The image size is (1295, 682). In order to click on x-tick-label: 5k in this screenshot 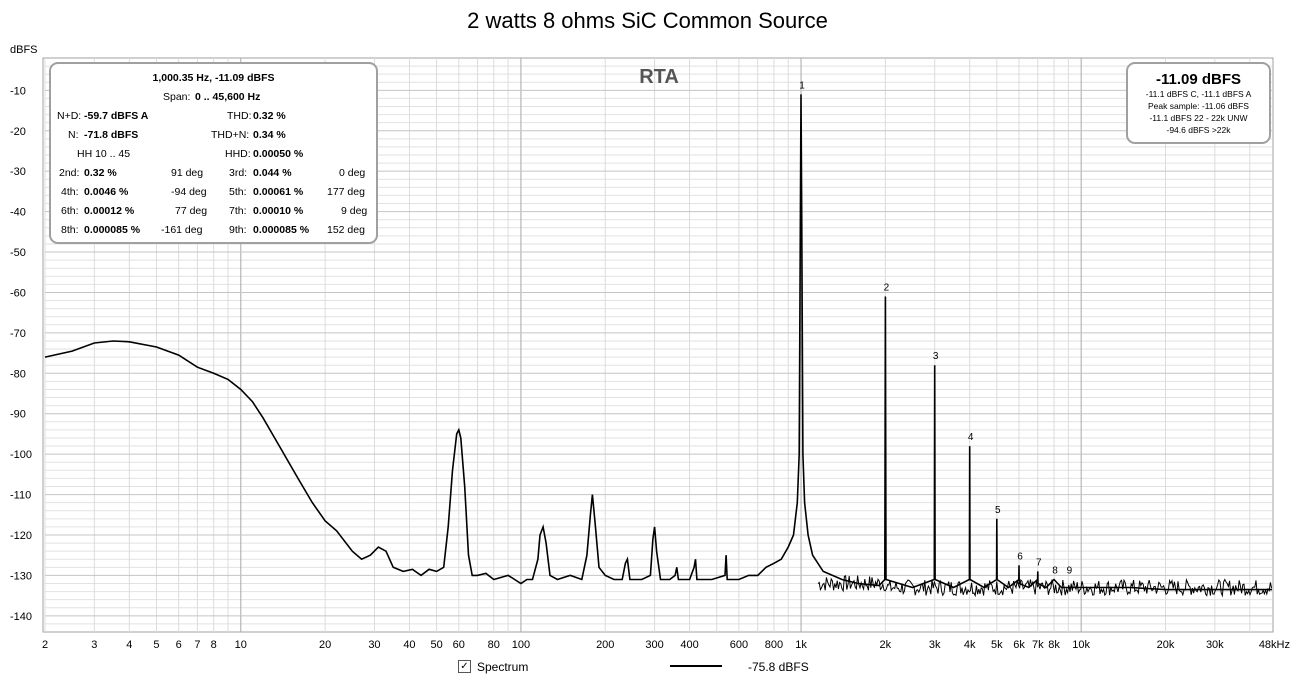, I will do `click(997, 645)`.